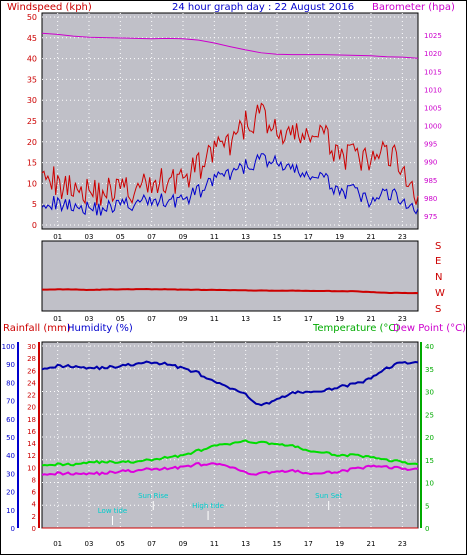  I want to click on temperature-tick-label: 15, so click(429, 461).